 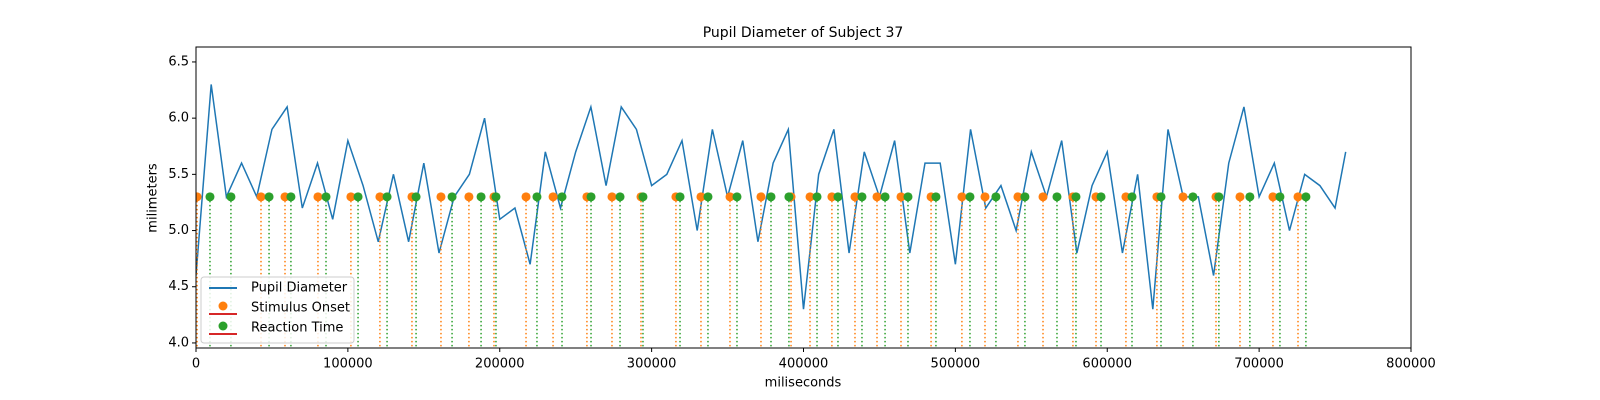 What do you see at coordinates (178, 286) in the screenshot?
I see `y-tick-label: 4.5` at bounding box center [178, 286].